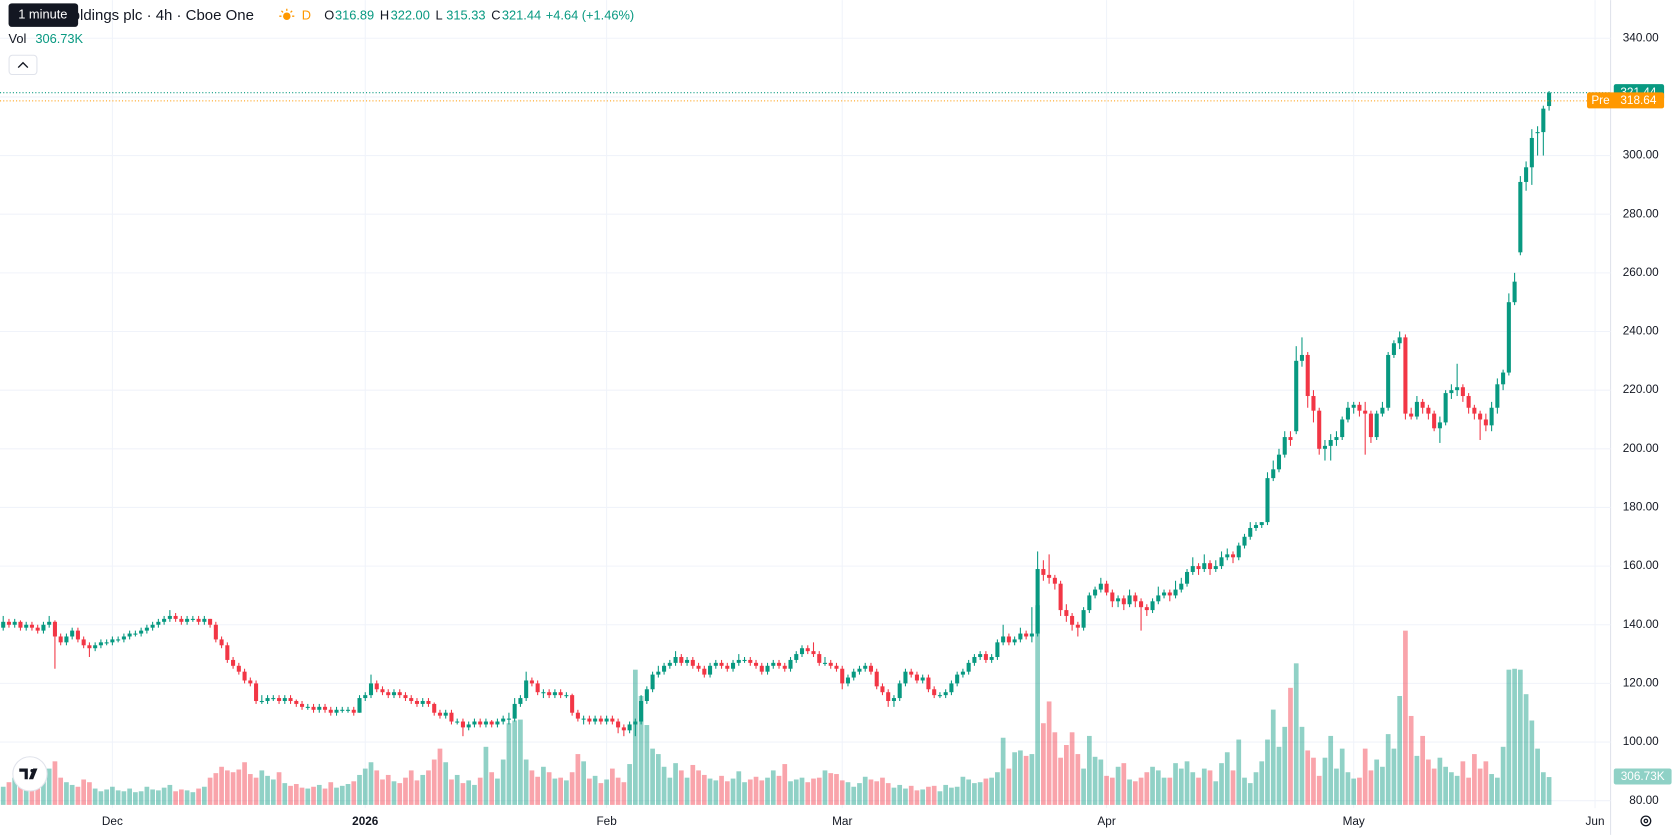 Image resolution: width=1678 pixels, height=835 pixels. Describe the element at coordinates (30, 774) in the screenshot. I see `tradingview-logo` at that location.